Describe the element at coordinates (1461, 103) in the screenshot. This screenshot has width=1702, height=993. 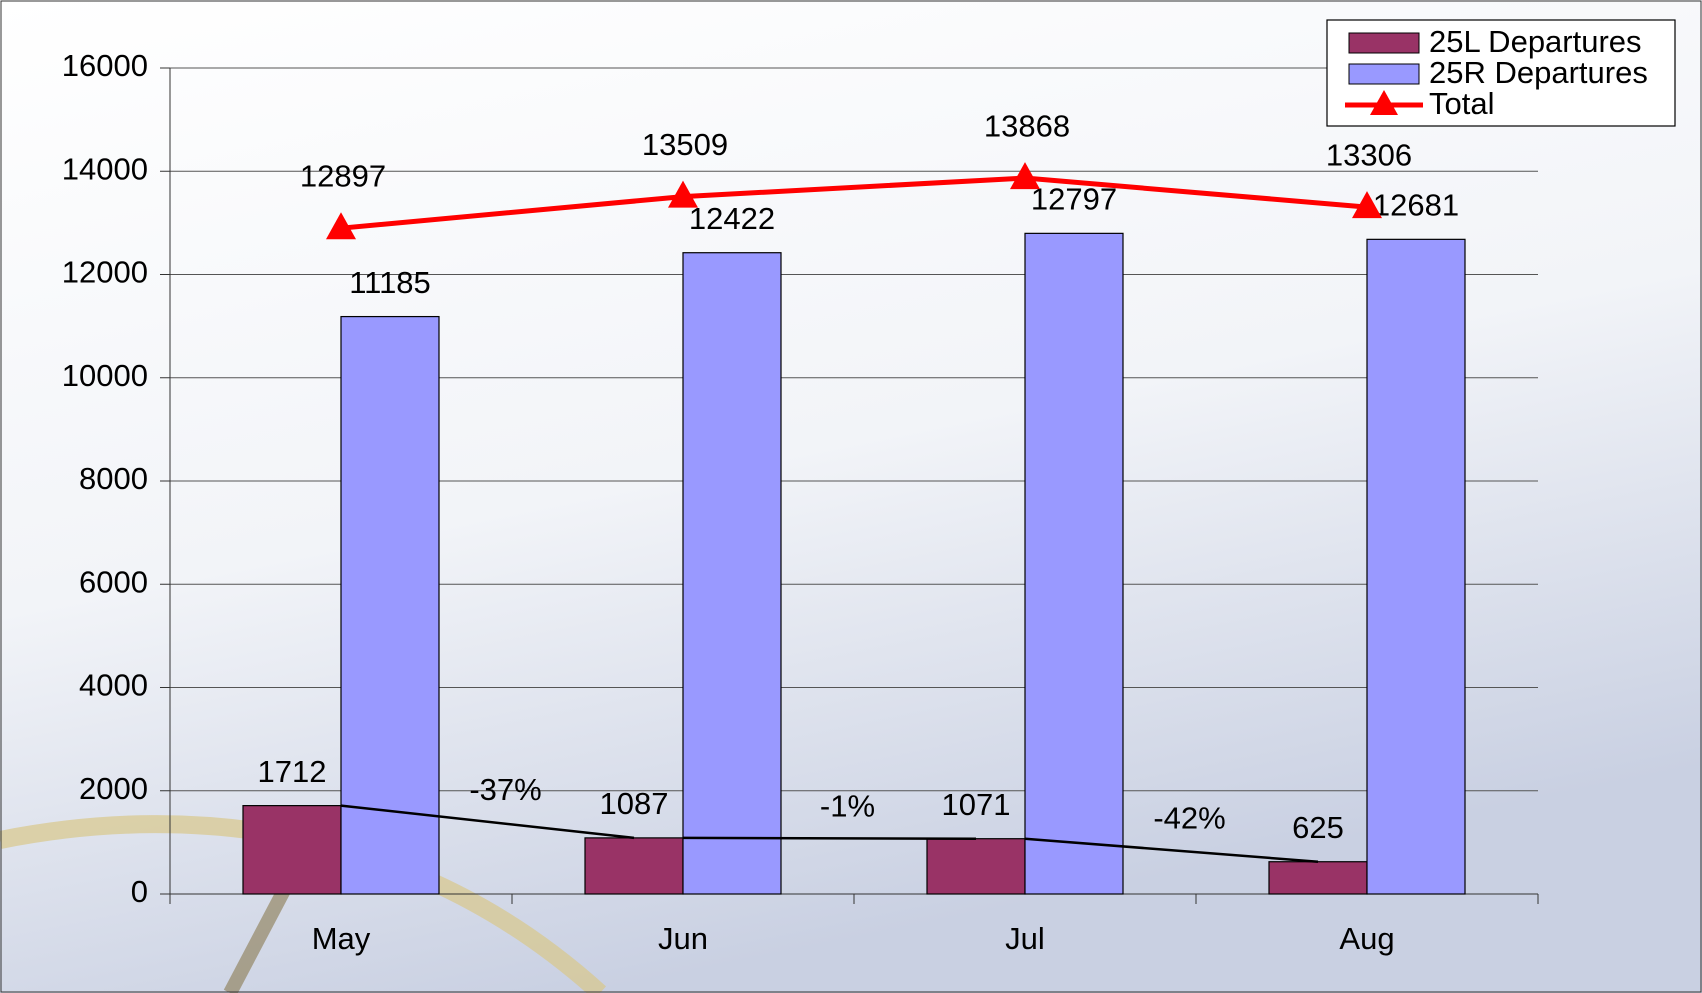
I see `legend-label: Total` at that location.